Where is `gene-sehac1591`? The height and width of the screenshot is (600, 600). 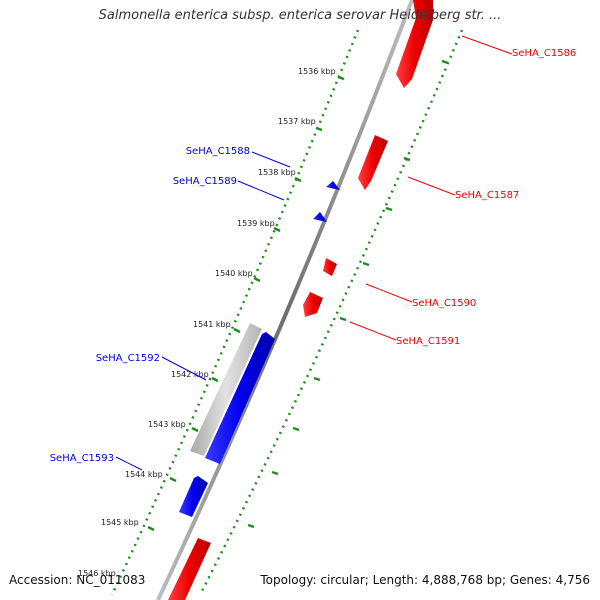 gene-sehac1591 is located at coordinates (313, 304).